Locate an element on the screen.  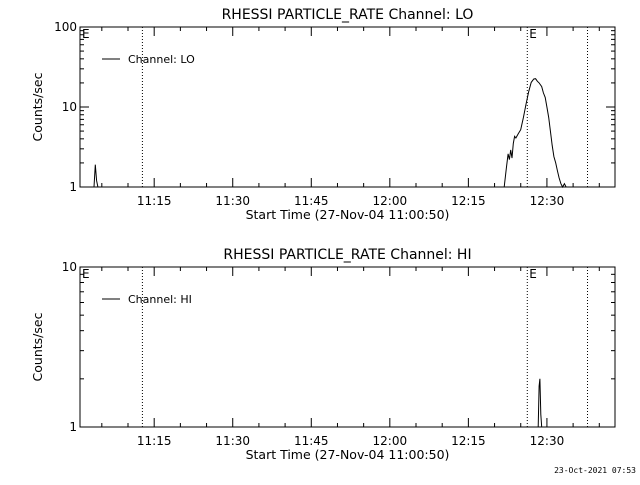
legend-label: Channel: LO is located at coordinates (161, 59).